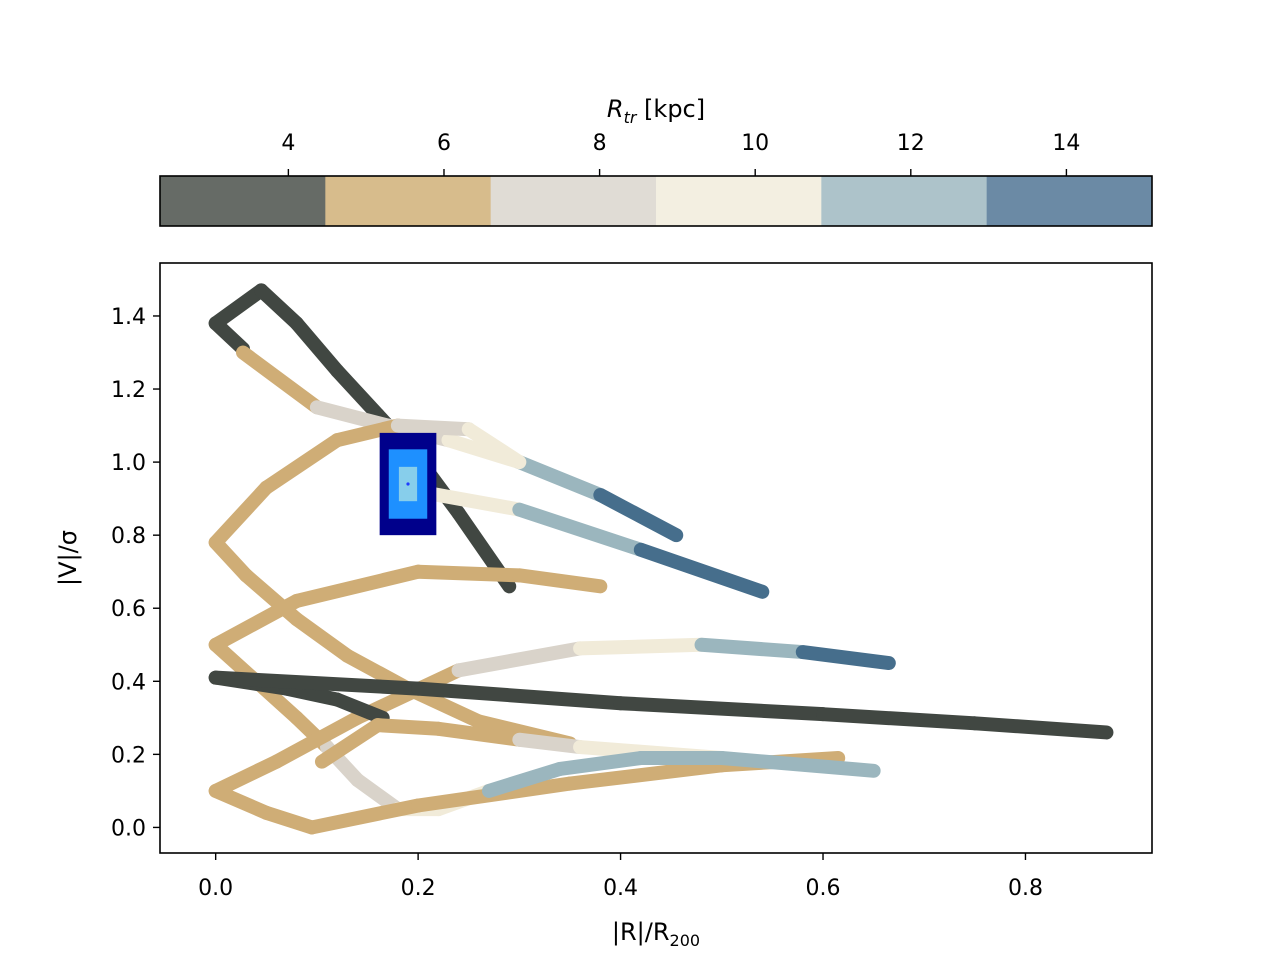 The height and width of the screenshot is (960, 1280). I want to click on marker-point, so click(408, 484).